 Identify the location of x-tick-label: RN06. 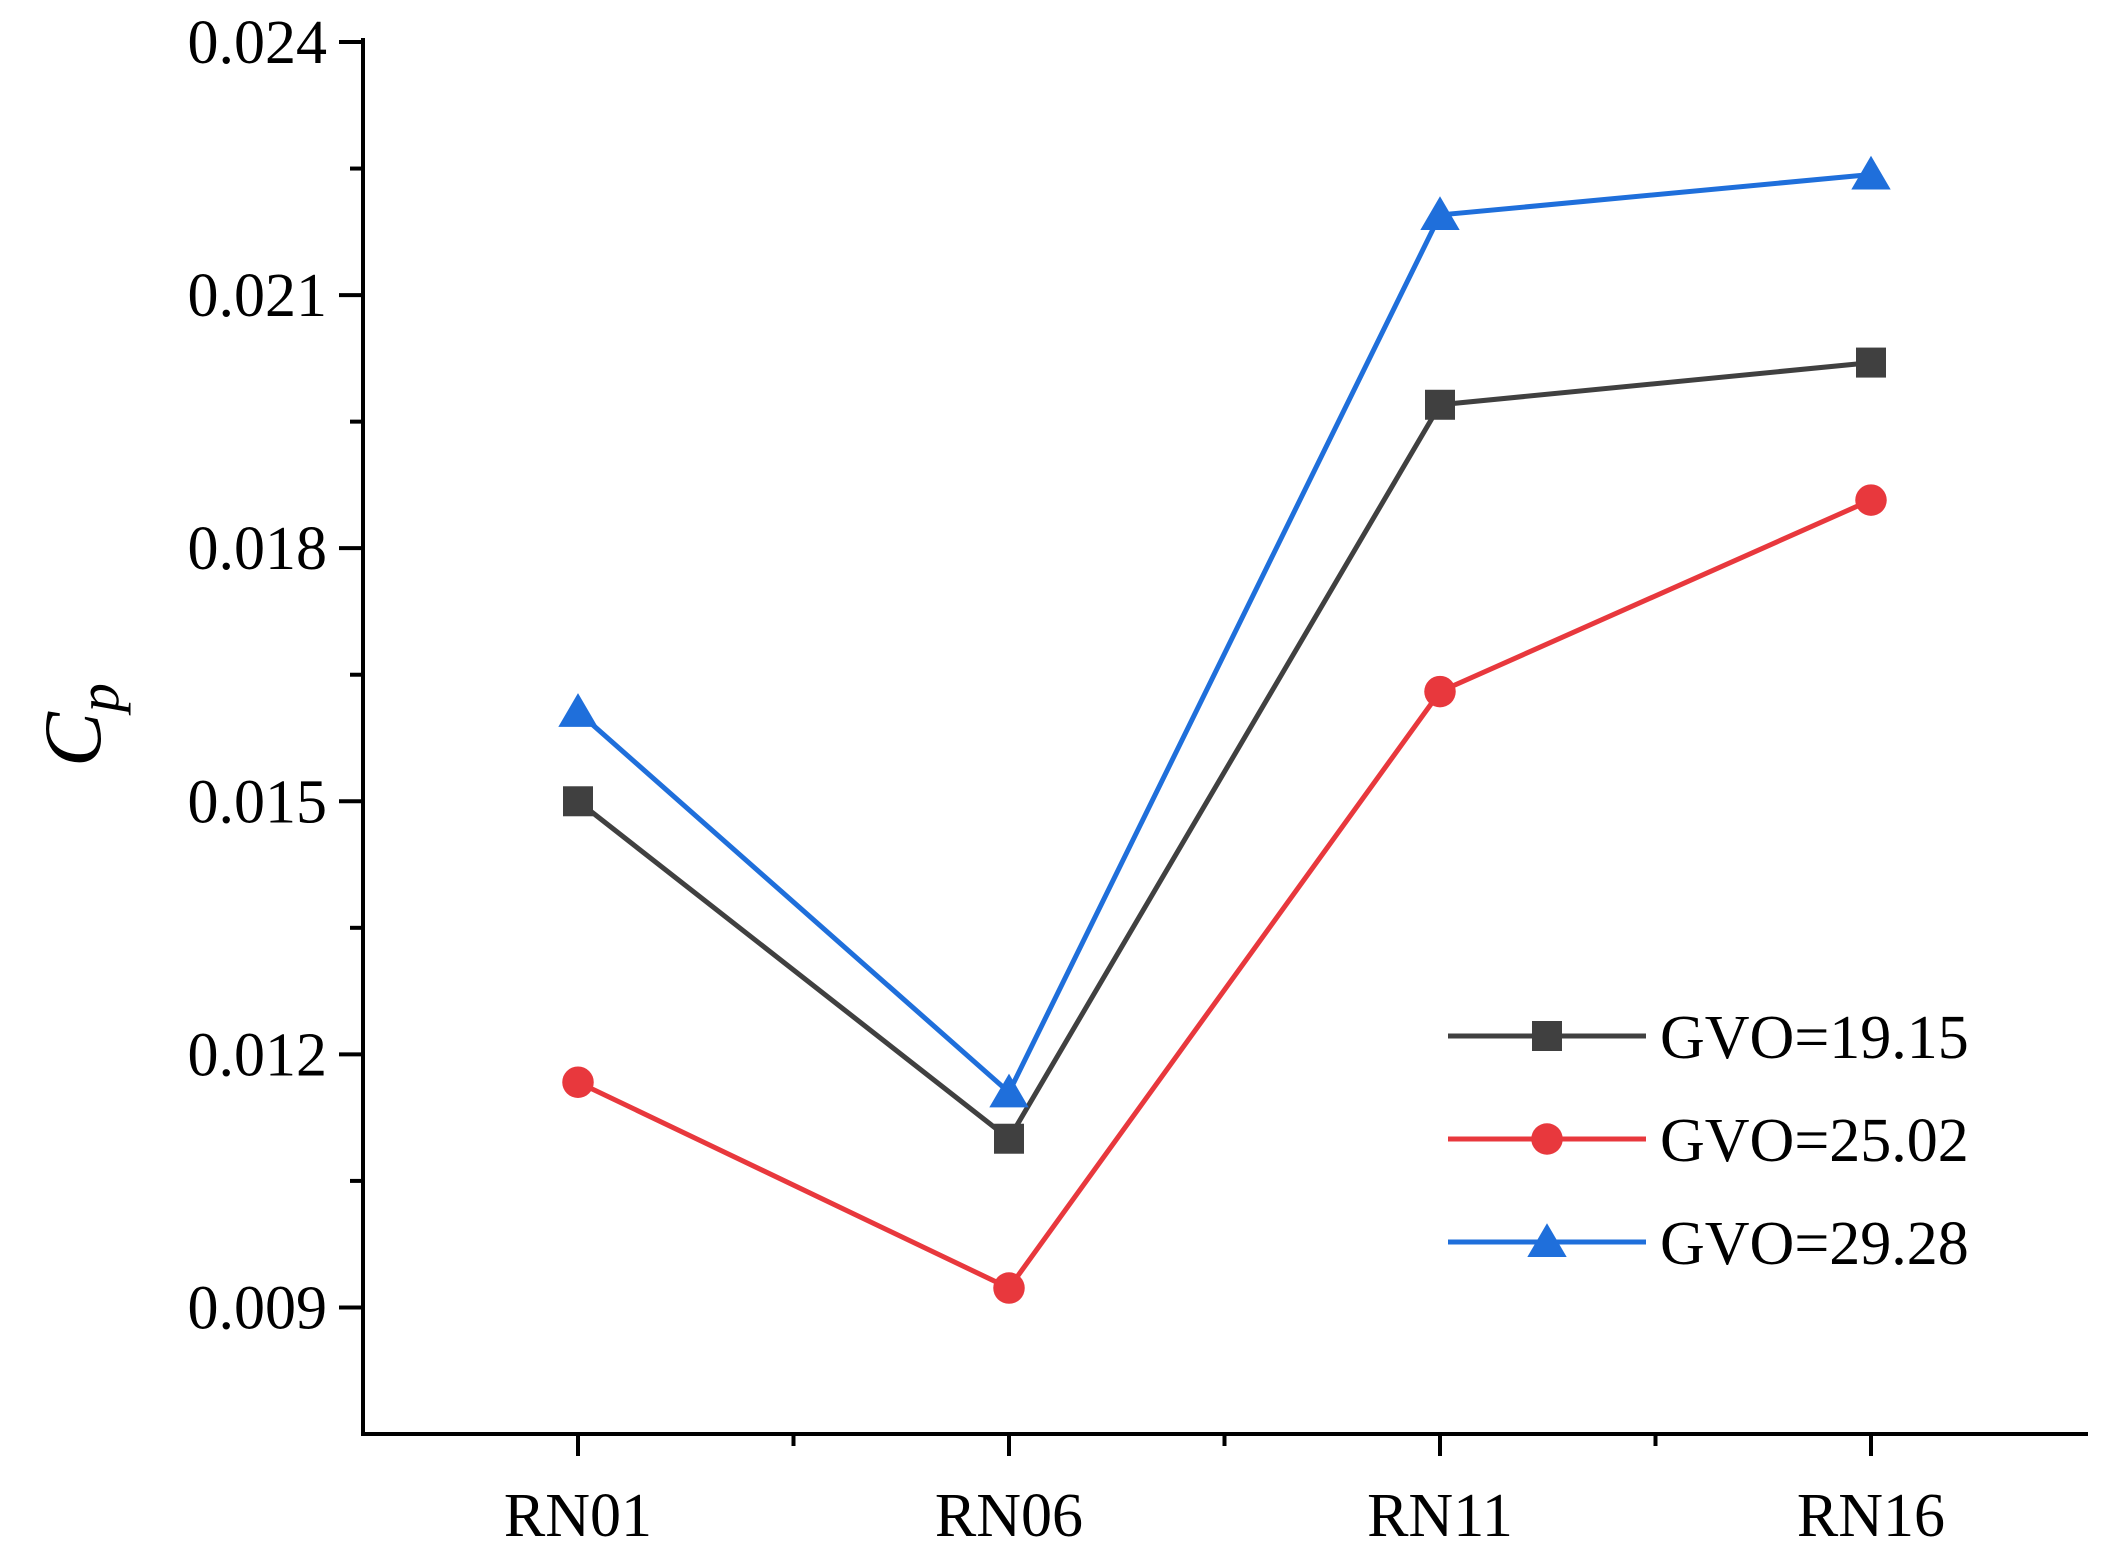
(1009, 1514).